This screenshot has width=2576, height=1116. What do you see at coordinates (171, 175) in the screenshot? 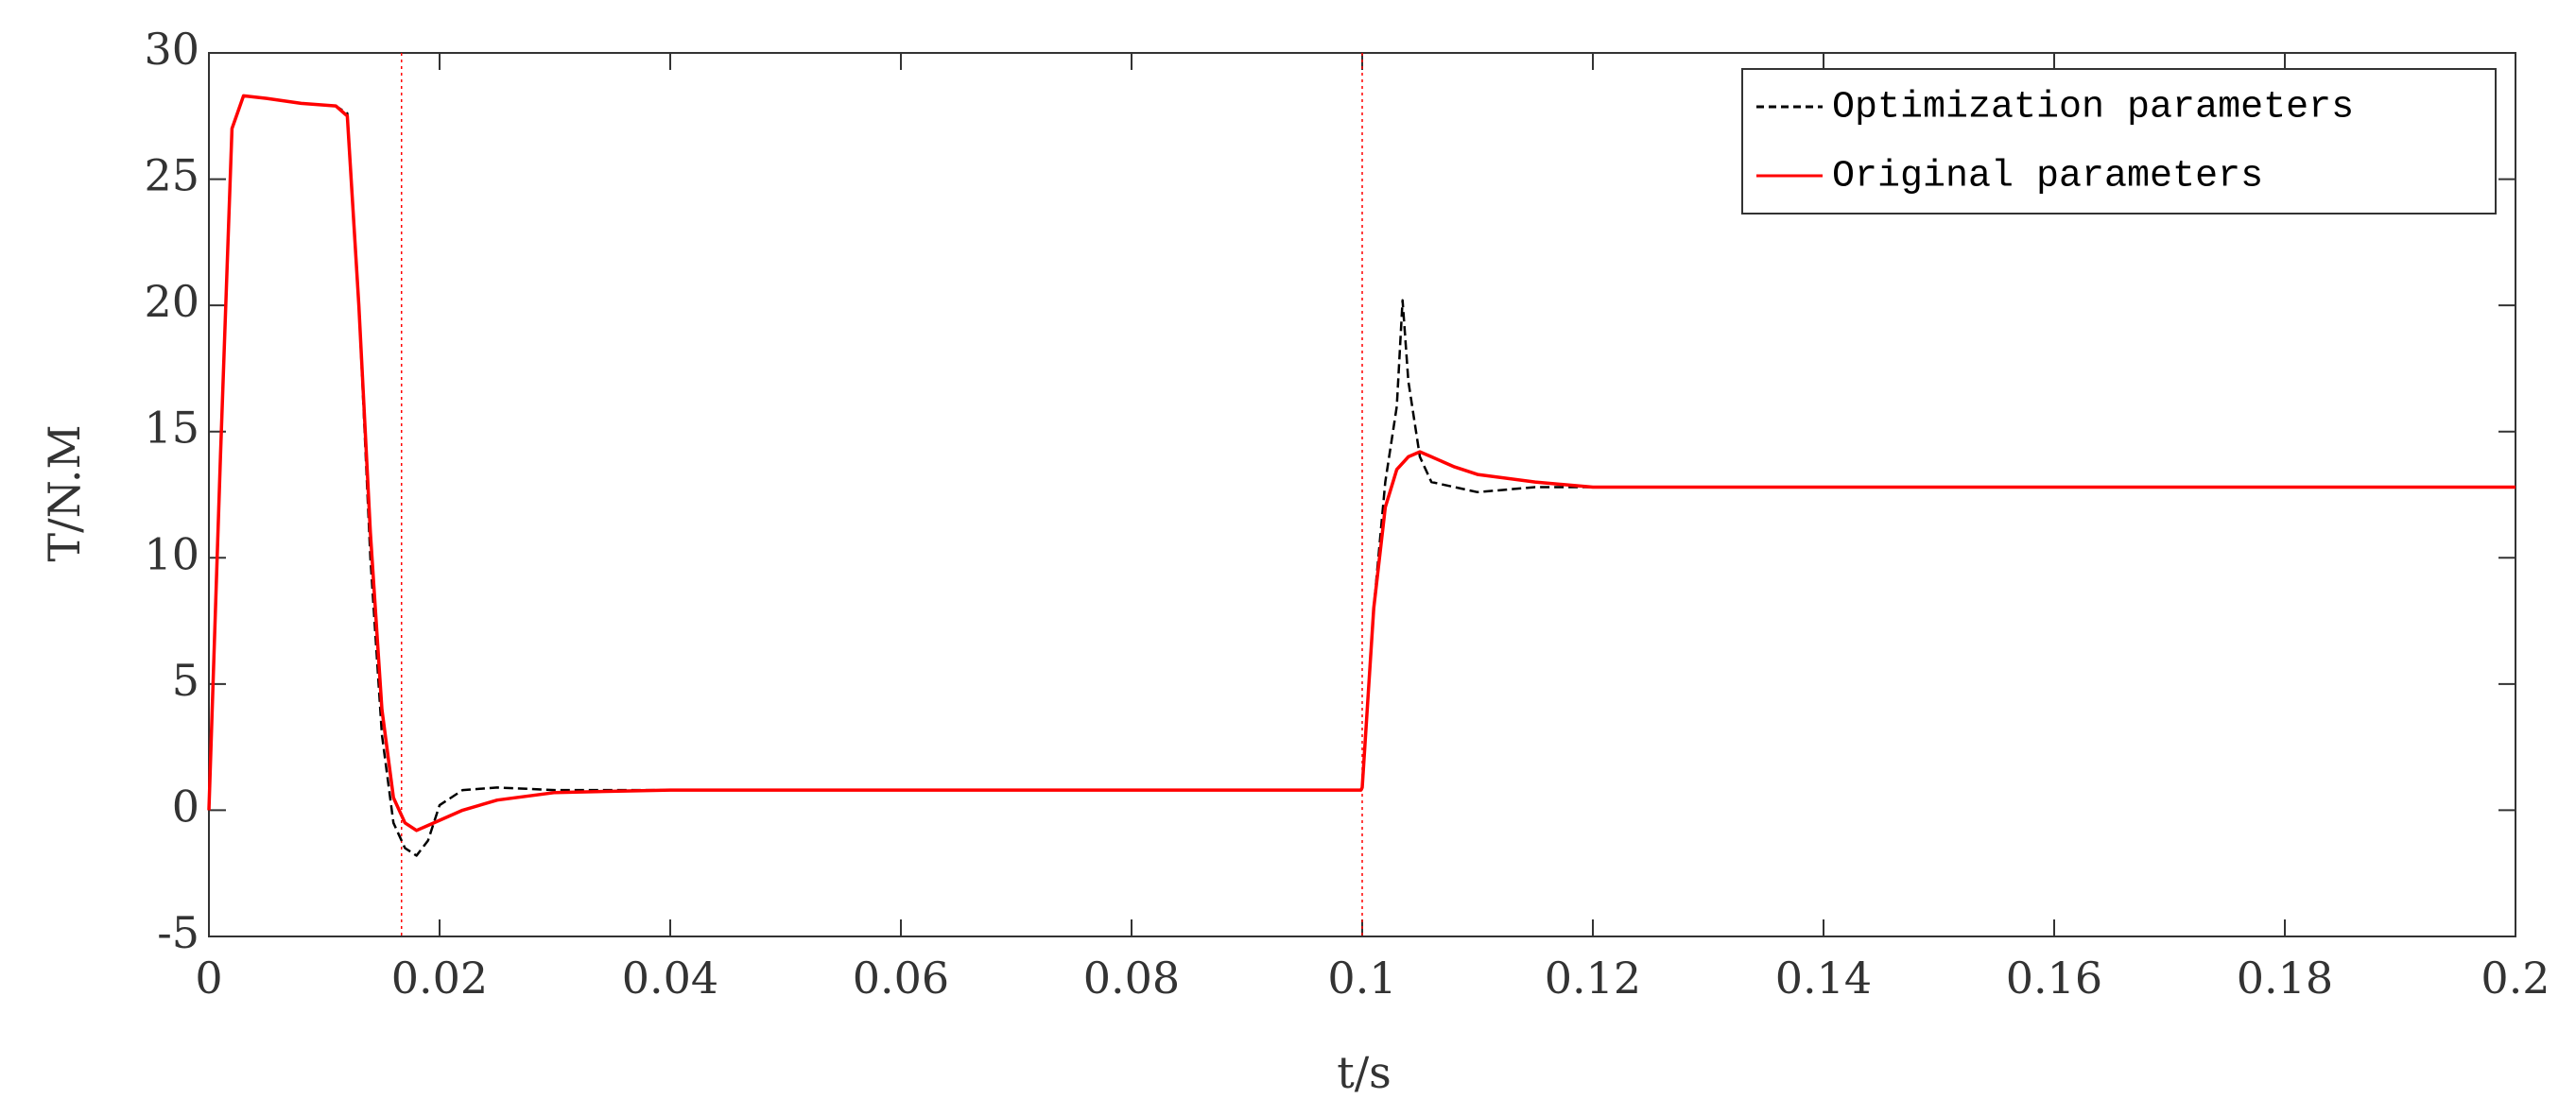
I see `y-tick-label: 25` at bounding box center [171, 175].